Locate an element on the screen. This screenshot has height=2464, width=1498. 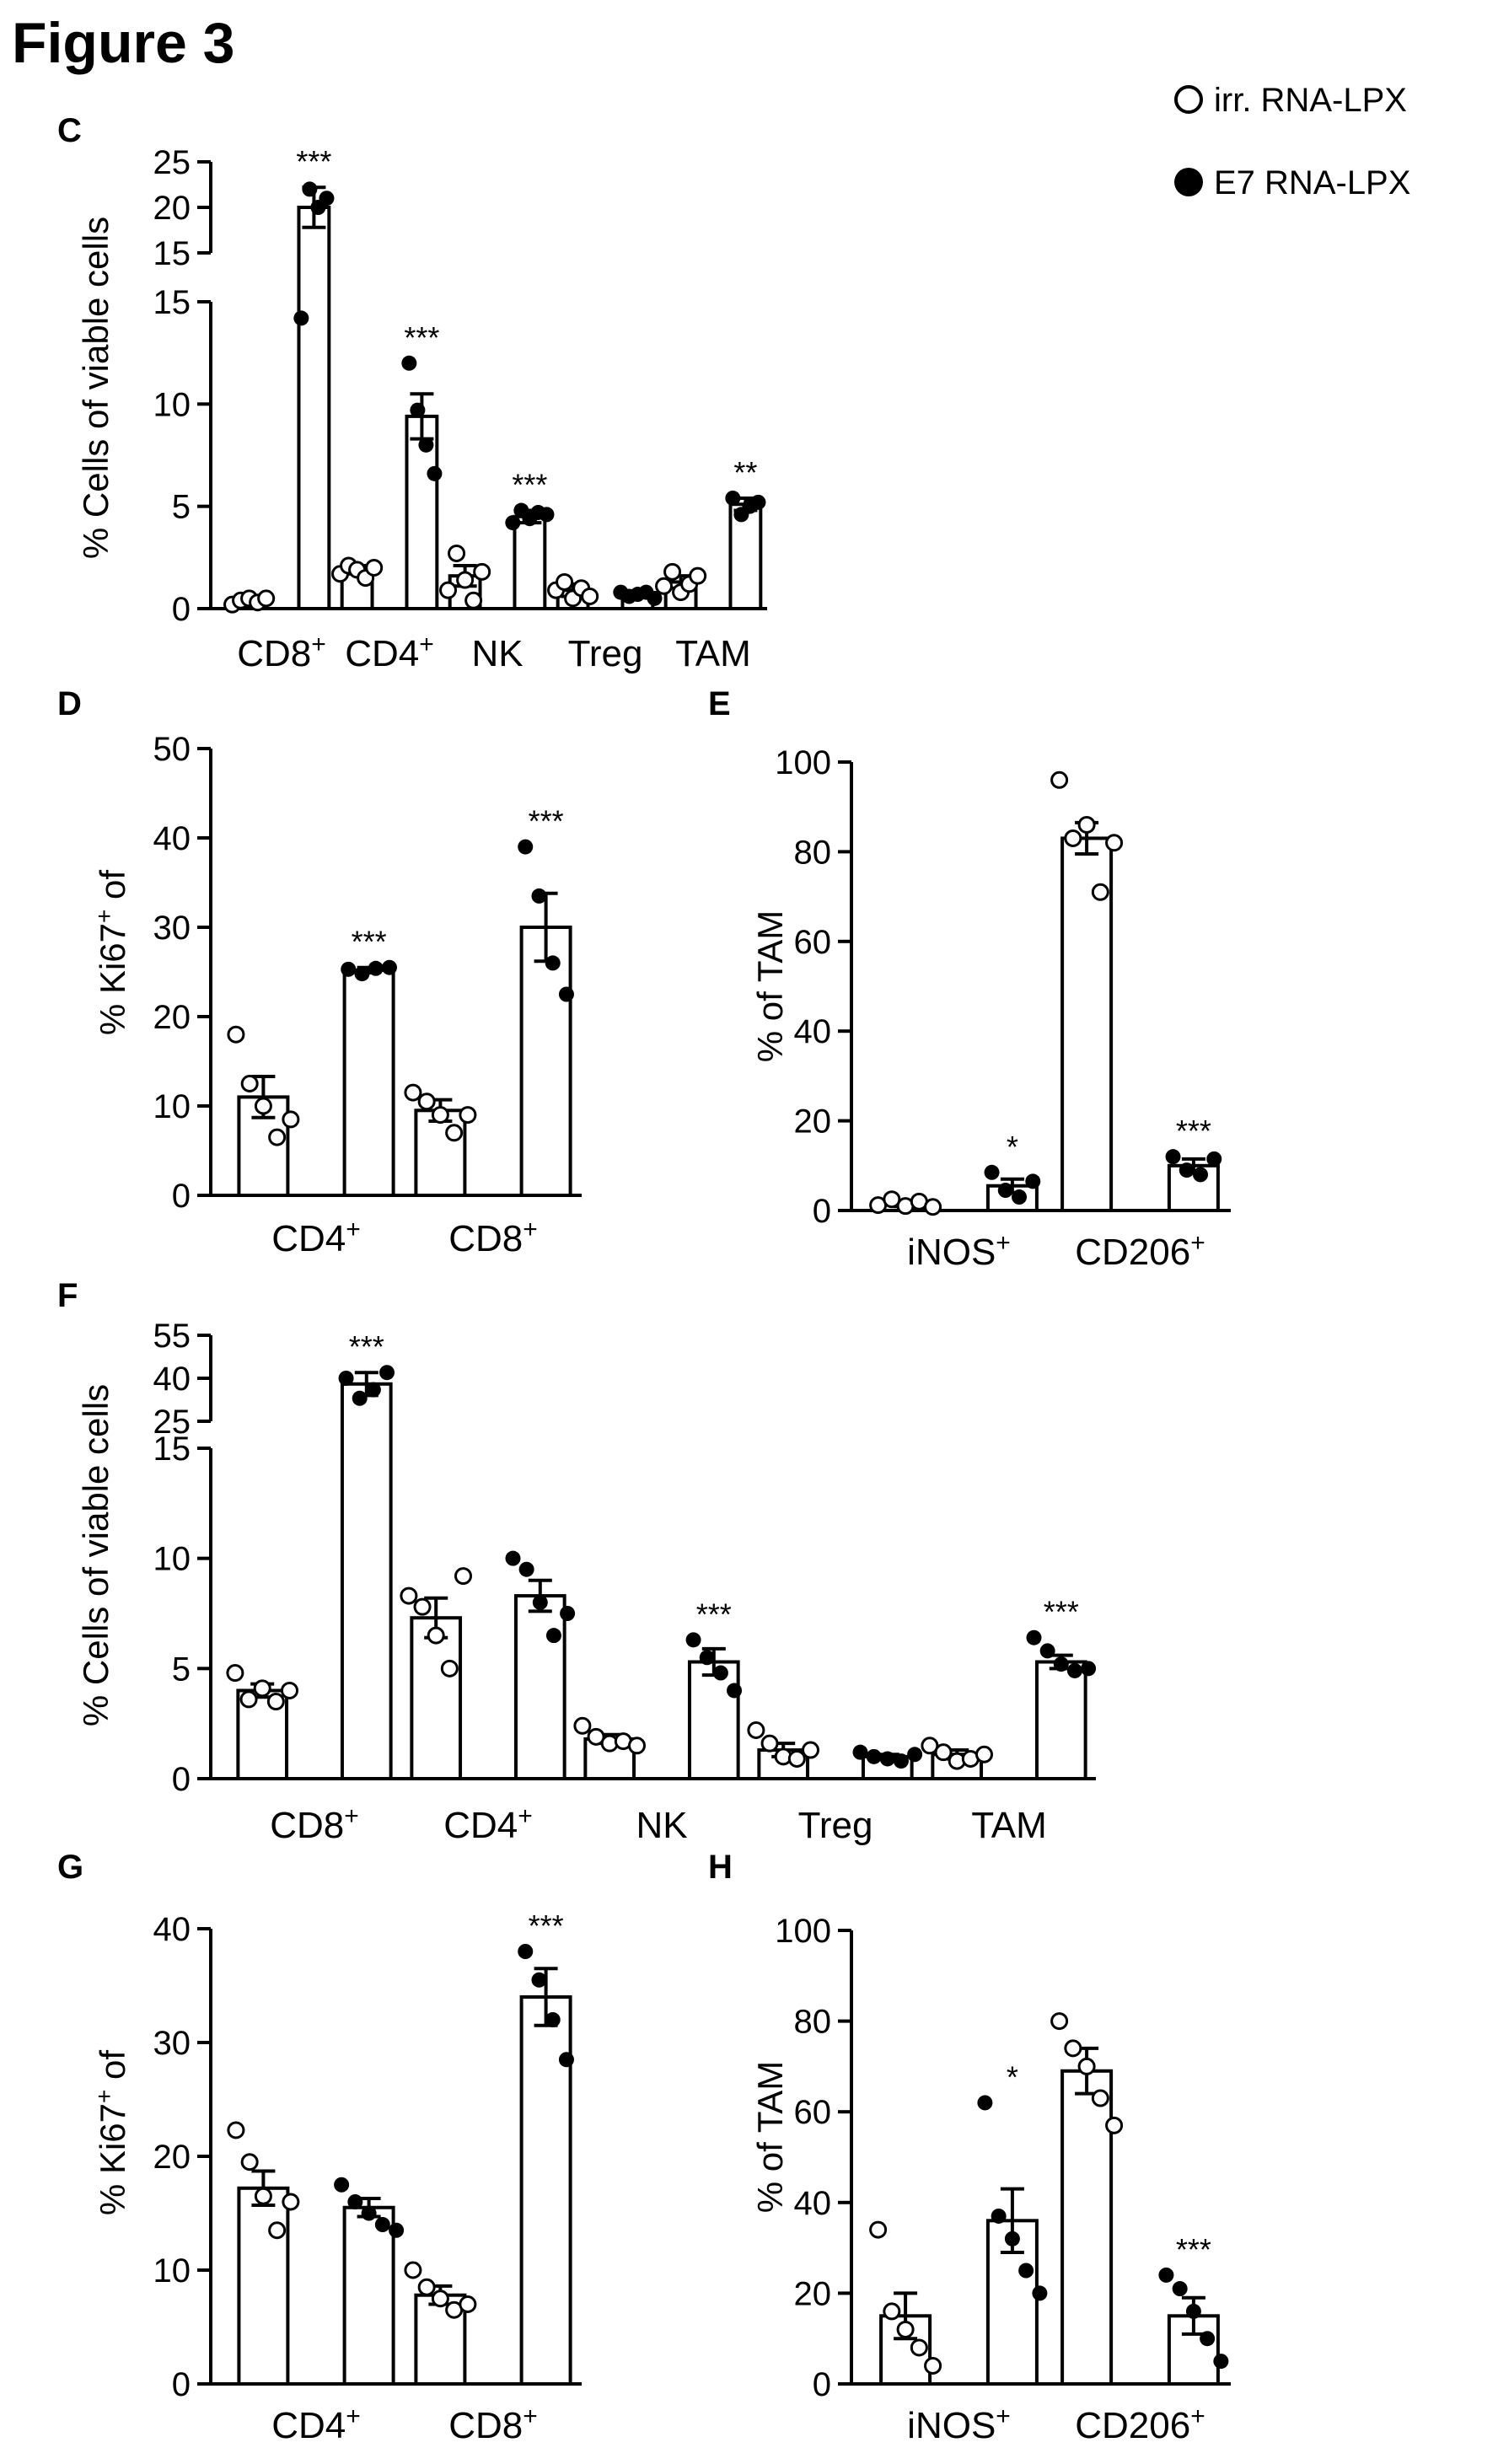
y-tick-label: 30 is located at coordinates (172, 2043).